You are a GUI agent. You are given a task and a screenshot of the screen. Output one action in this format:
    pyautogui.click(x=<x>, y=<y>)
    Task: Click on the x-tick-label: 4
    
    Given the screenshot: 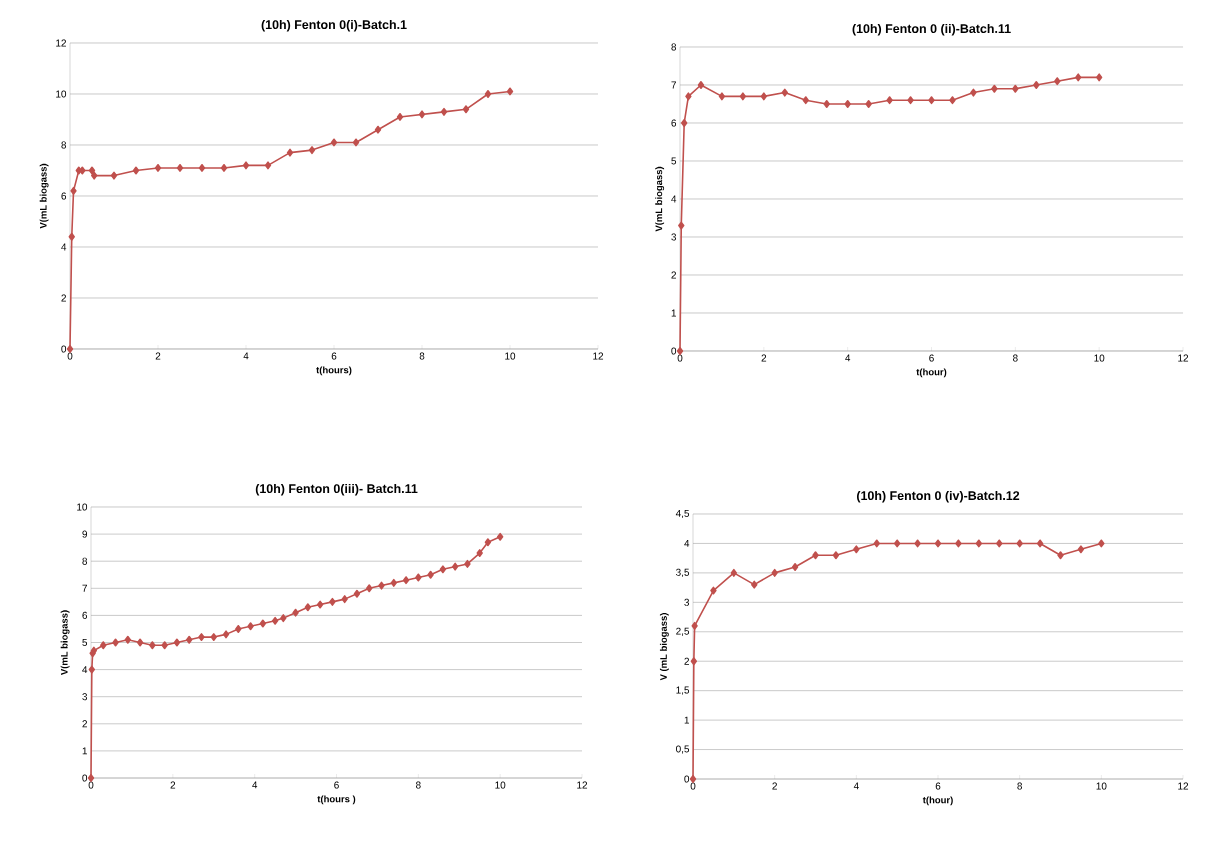 What is the action you would take?
    pyautogui.click(x=856, y=786)
    